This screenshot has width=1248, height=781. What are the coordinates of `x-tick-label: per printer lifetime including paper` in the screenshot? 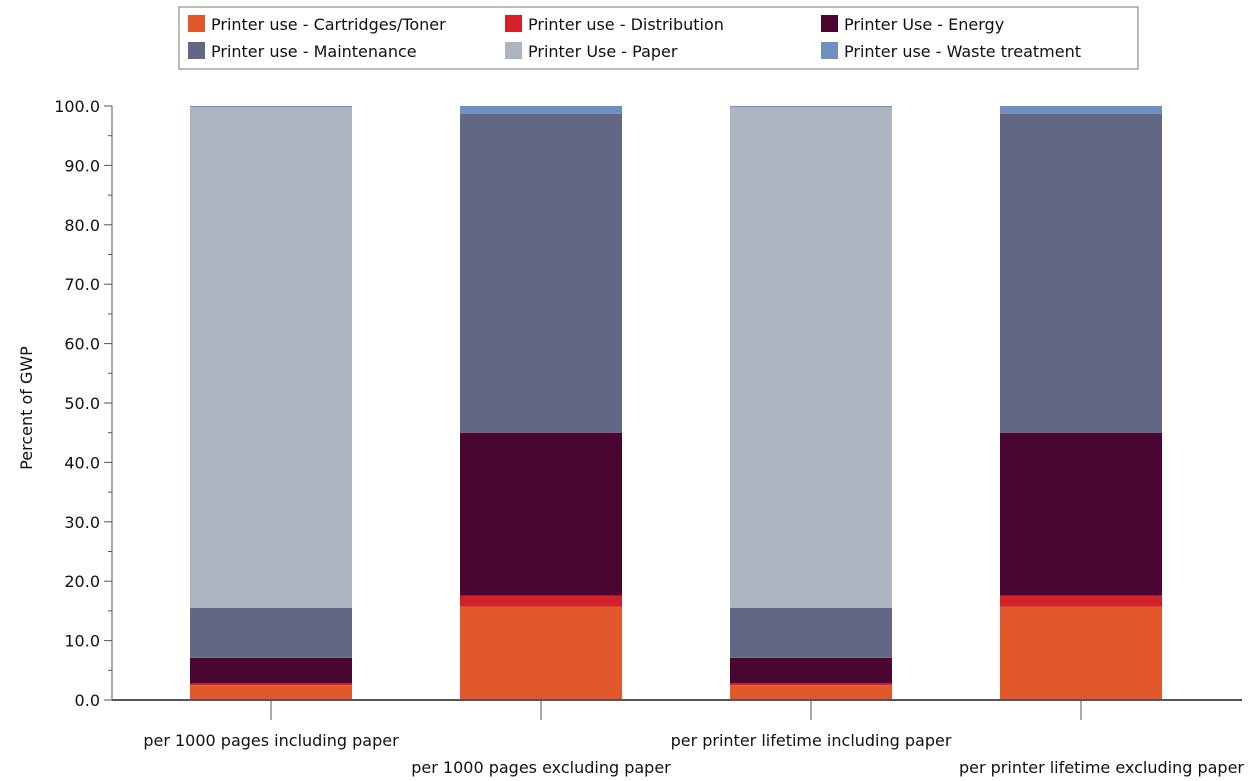 It's located at (811, 740).